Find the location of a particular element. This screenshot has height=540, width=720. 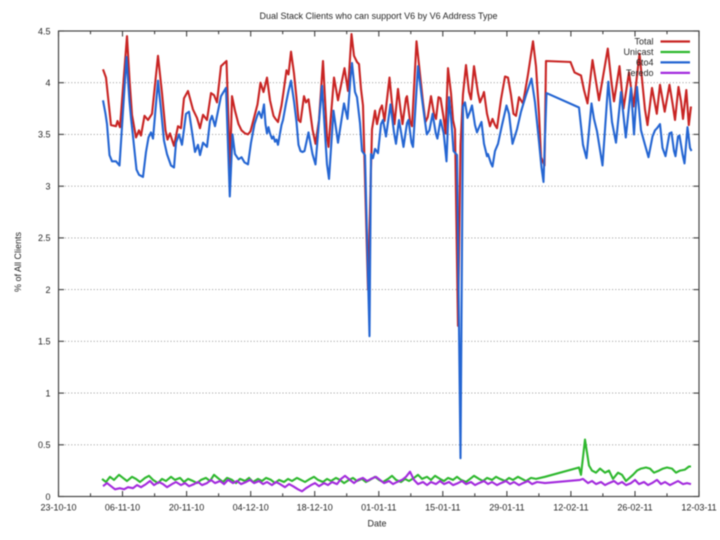

svg-text: Date is located at coordinates (376, 524).